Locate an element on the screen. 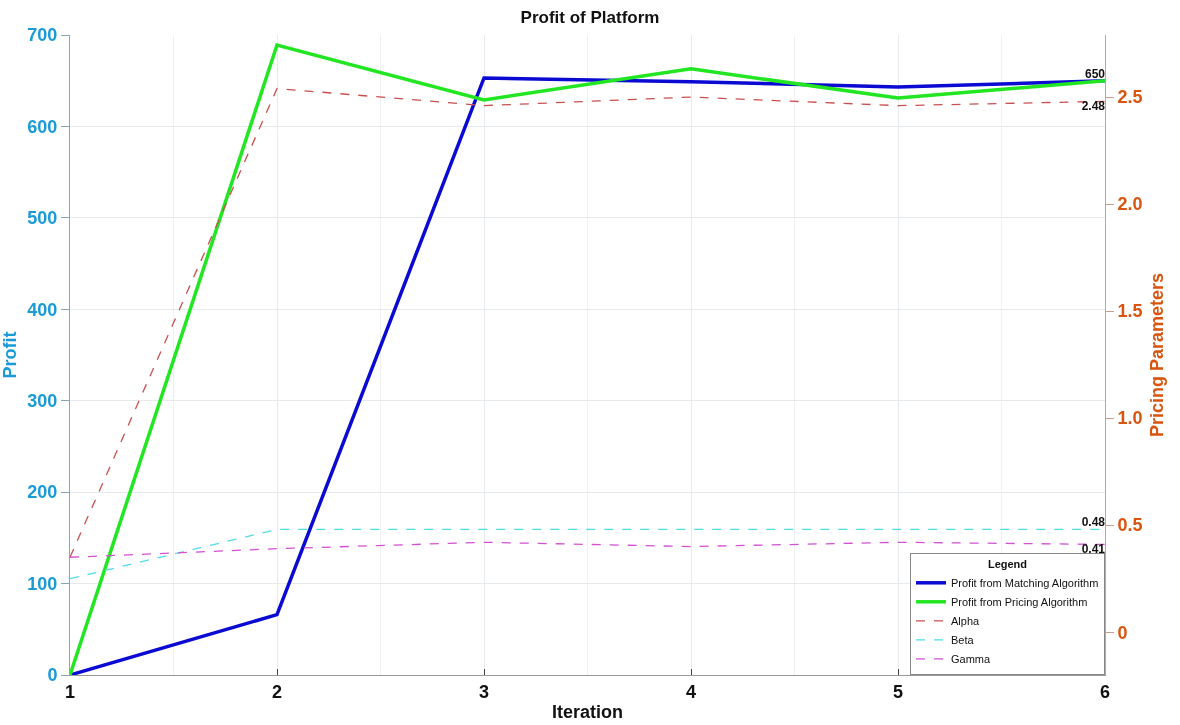 The width and height of the screenshot is (1180, 725). x-tick-label: 1 is located at coordinates (70, 691).